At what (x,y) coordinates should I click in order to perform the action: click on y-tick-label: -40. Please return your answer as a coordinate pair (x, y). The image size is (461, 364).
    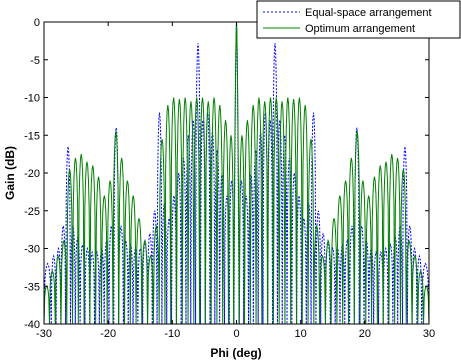
    Looking at the image, I should click on (32, 325).